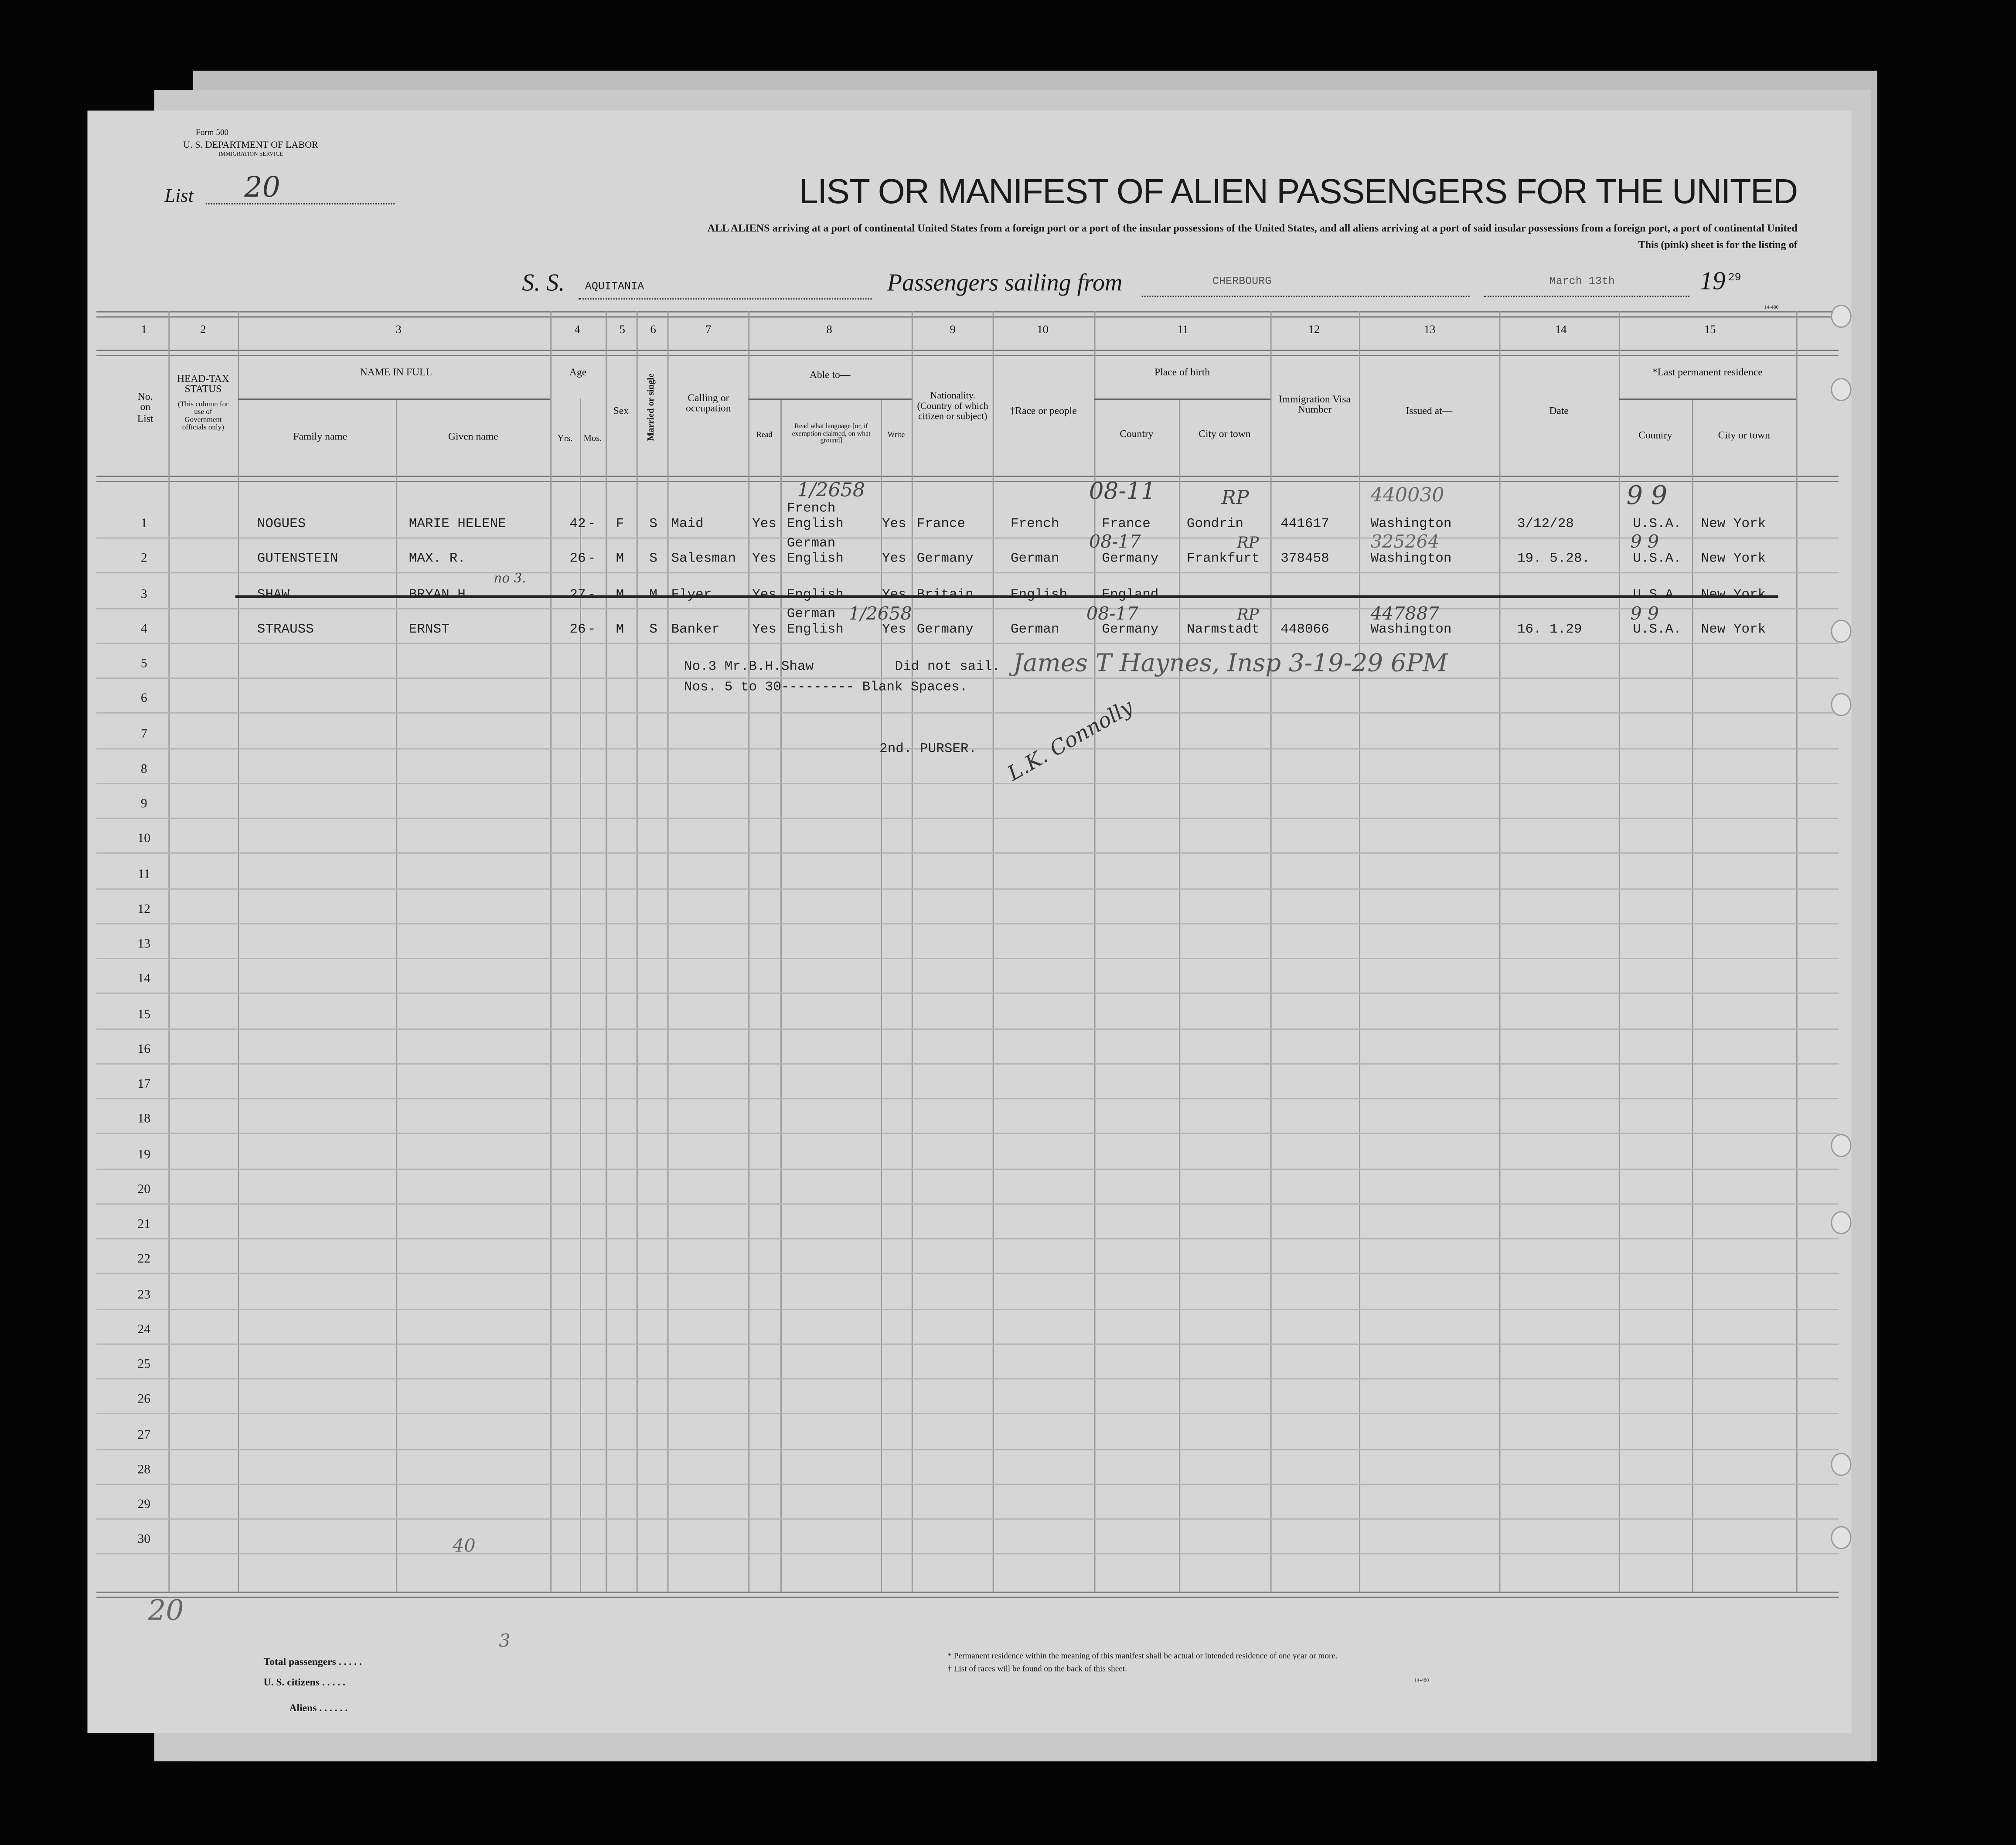  I want to click on row-number: 22, so click(144, 1260).